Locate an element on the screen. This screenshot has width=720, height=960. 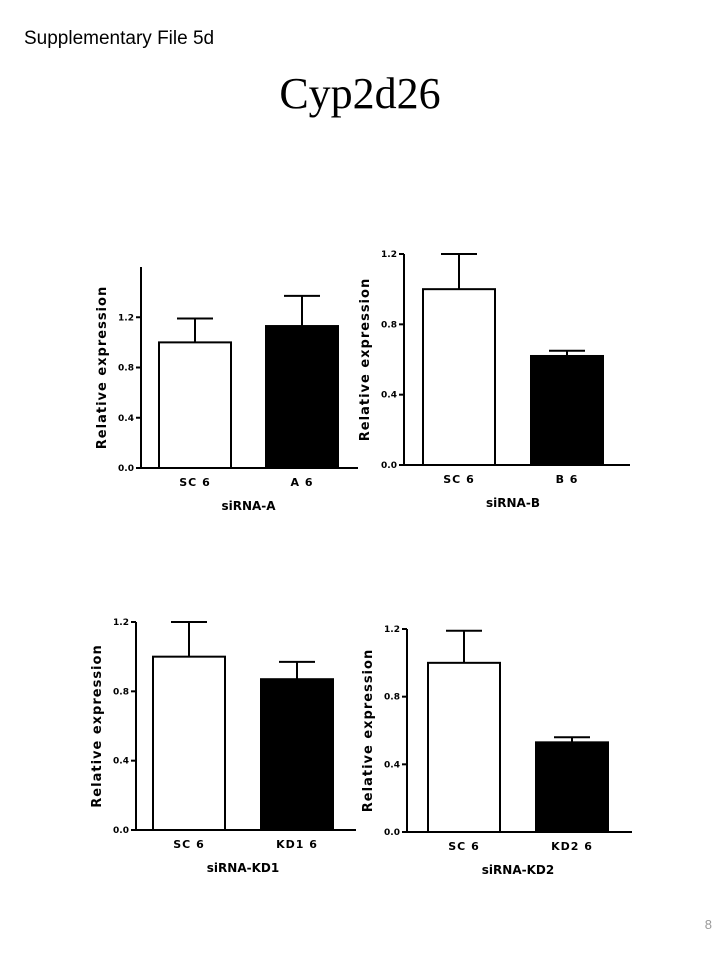
x-axis-label: siRNA-B is located at coordinates (513, 503).